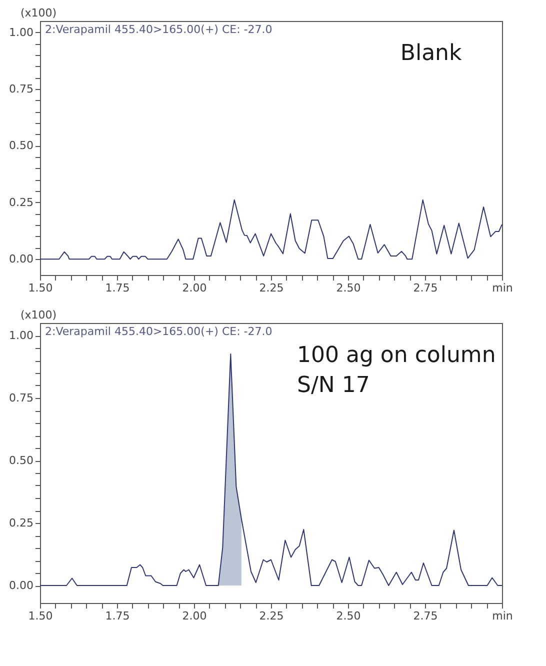 The image size is (546, 666). I want to click on annotation: Blank, so click(431, 53).